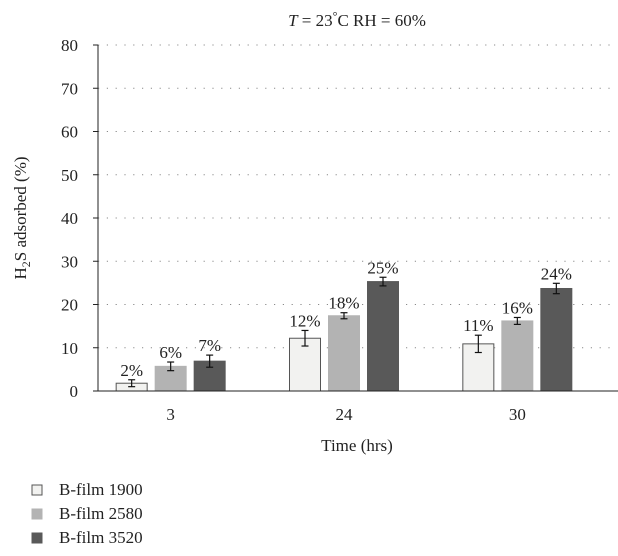 The width and height of the screenshot is (618, 556). I want to click on y-axis-title-sub: 2, so click(26, 264).